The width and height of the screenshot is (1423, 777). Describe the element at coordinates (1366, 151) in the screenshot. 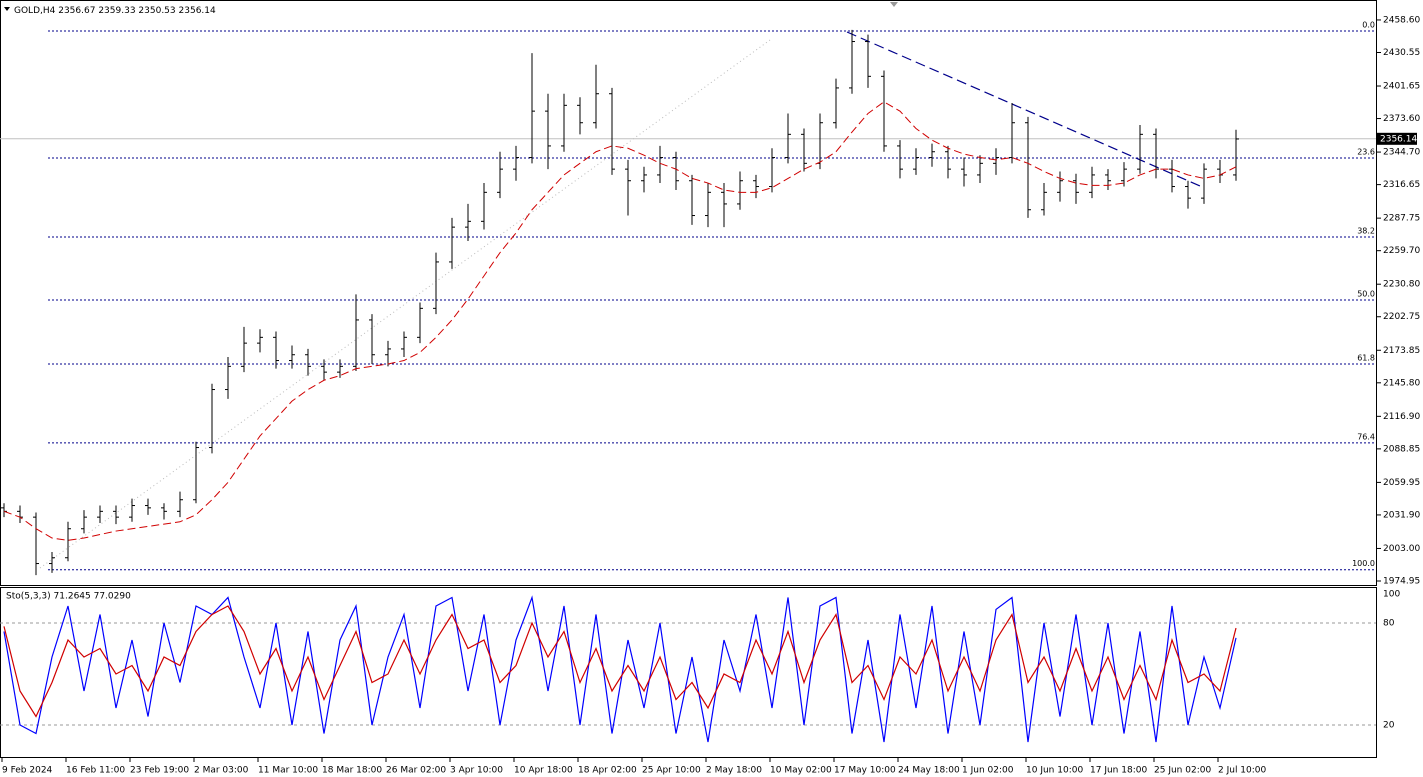

I see `fib-label: 23.6` at that location.